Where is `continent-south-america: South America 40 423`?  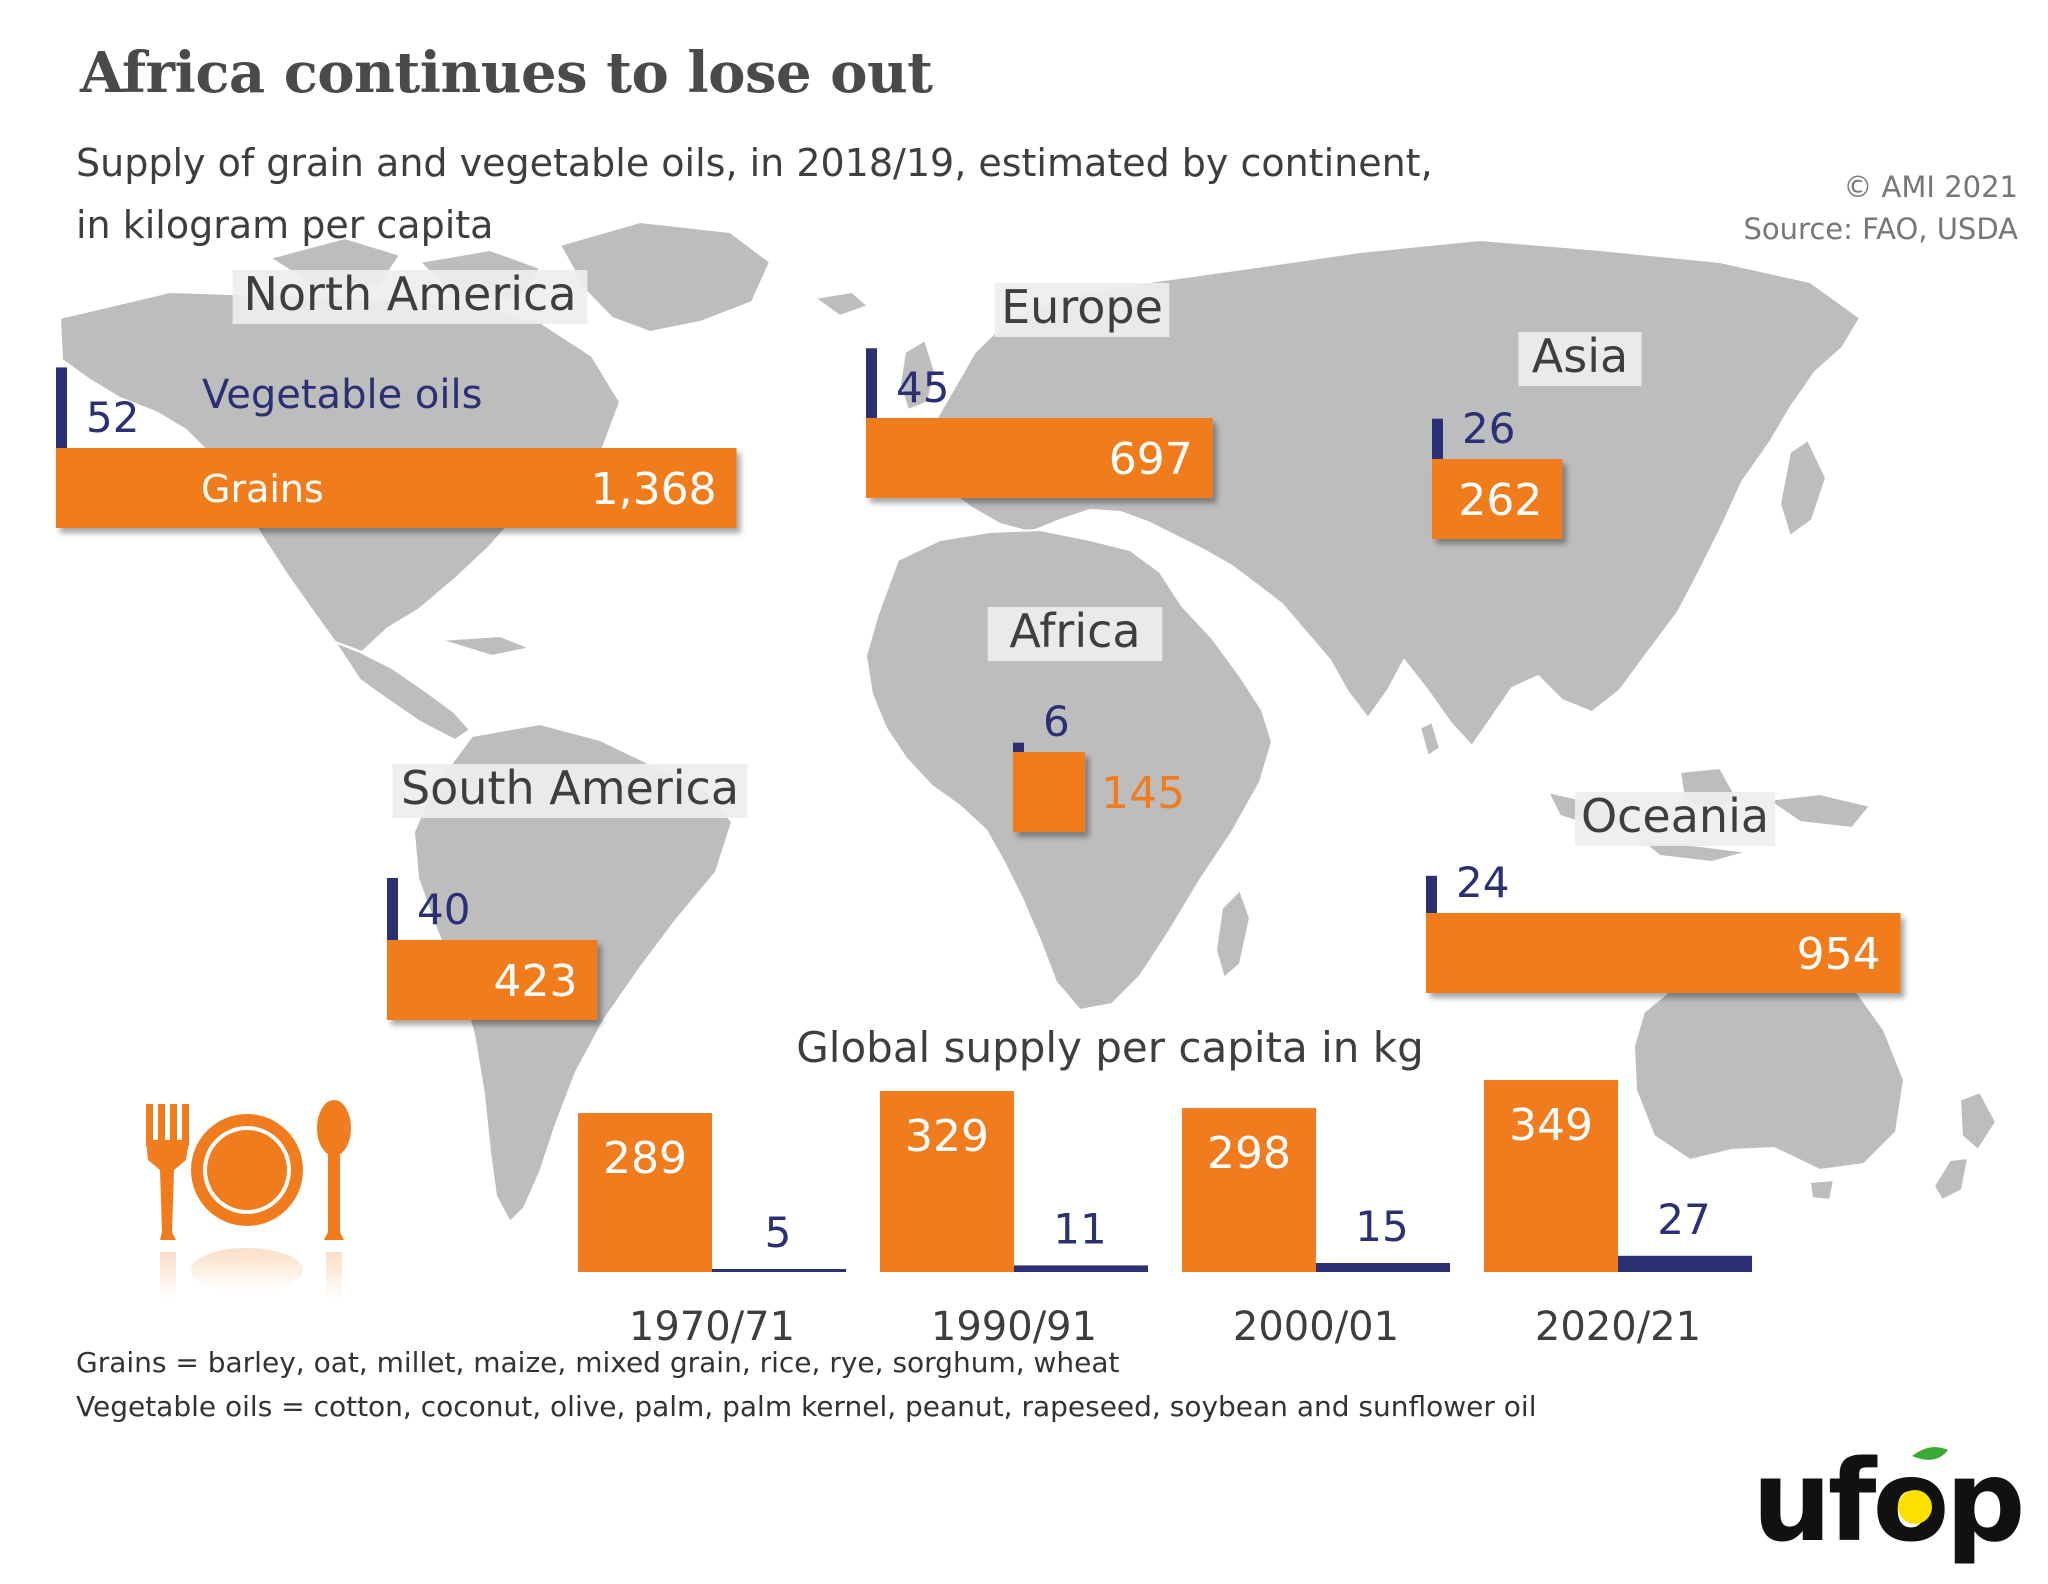
continent-south-america: South America 40 423 is located at coordinates (567, 890).